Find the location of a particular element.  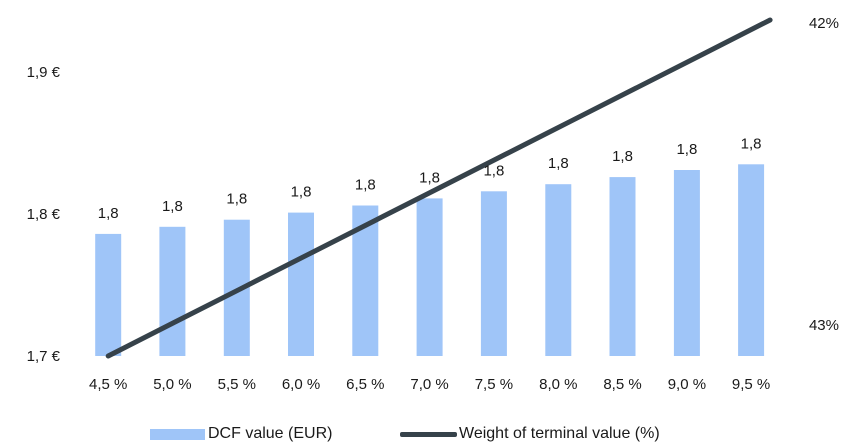

x-axis-tick-label: 6,5 % is located at coordinates (365, 384).